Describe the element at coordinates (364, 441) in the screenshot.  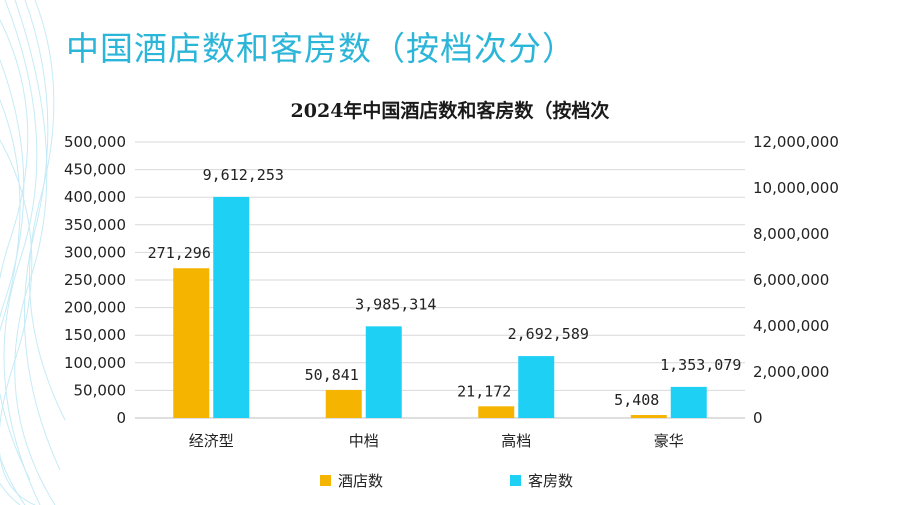
I see `category-label: 中档` at that location.